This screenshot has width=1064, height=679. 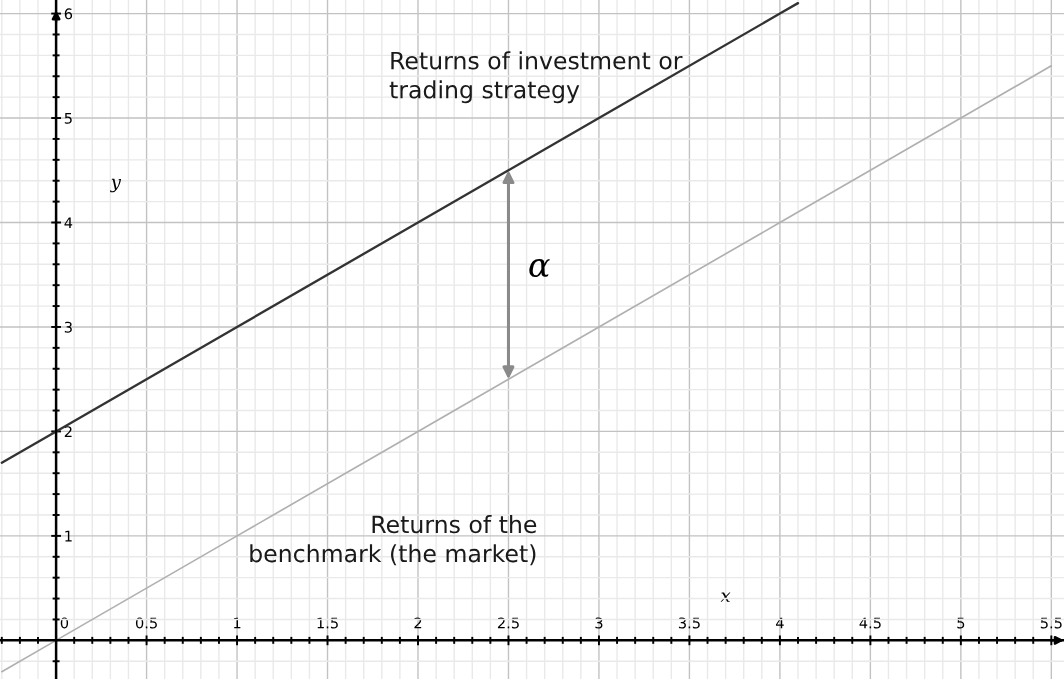 I want to click on x-tick-label: 5, so click(x=961, y=623).